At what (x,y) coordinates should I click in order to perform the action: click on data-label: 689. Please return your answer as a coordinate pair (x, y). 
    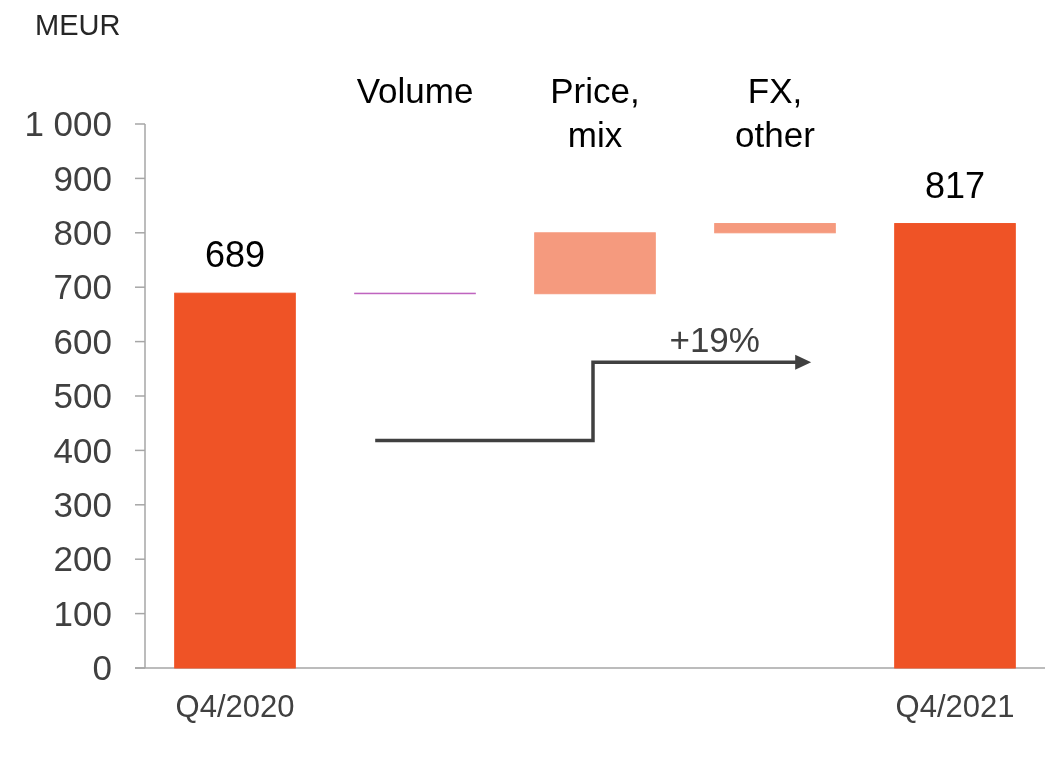
    Looking at the image, I should click on (235, 255).